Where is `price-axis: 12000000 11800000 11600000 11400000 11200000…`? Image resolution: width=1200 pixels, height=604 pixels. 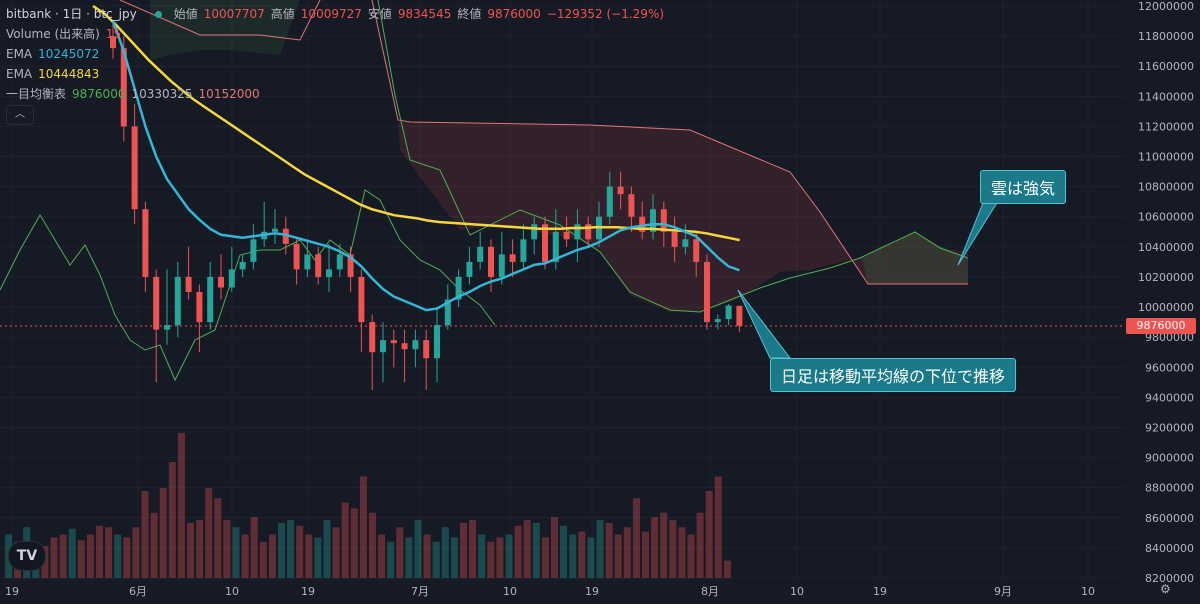 price-axis: 12000000 11800000 11600000 11400000 11200000… is located at coordinates (1166, 292).